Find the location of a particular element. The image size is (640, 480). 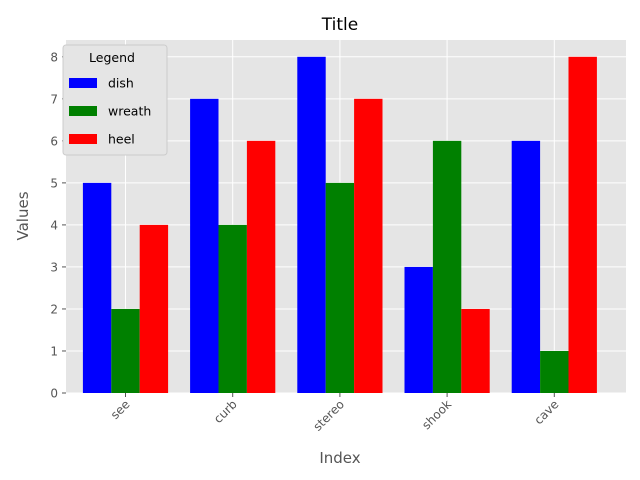

y-tick-label: 5 is located at coordinates (54, 183).